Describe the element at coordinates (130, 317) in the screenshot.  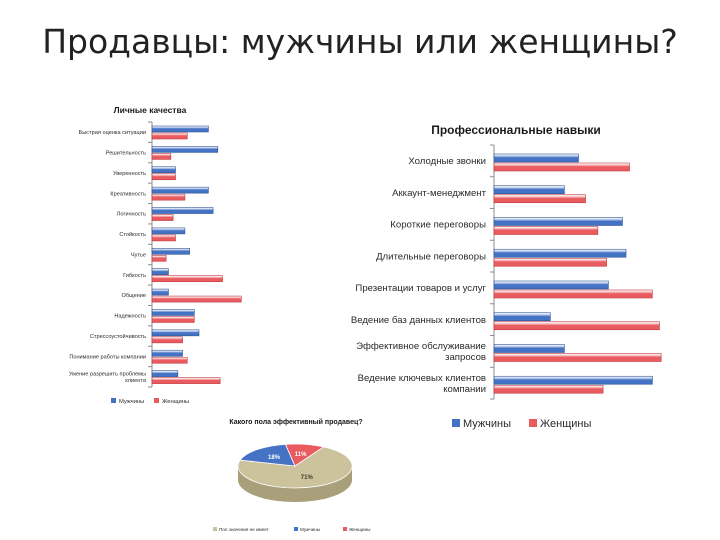
I see `category-label: Надежность` at that location.